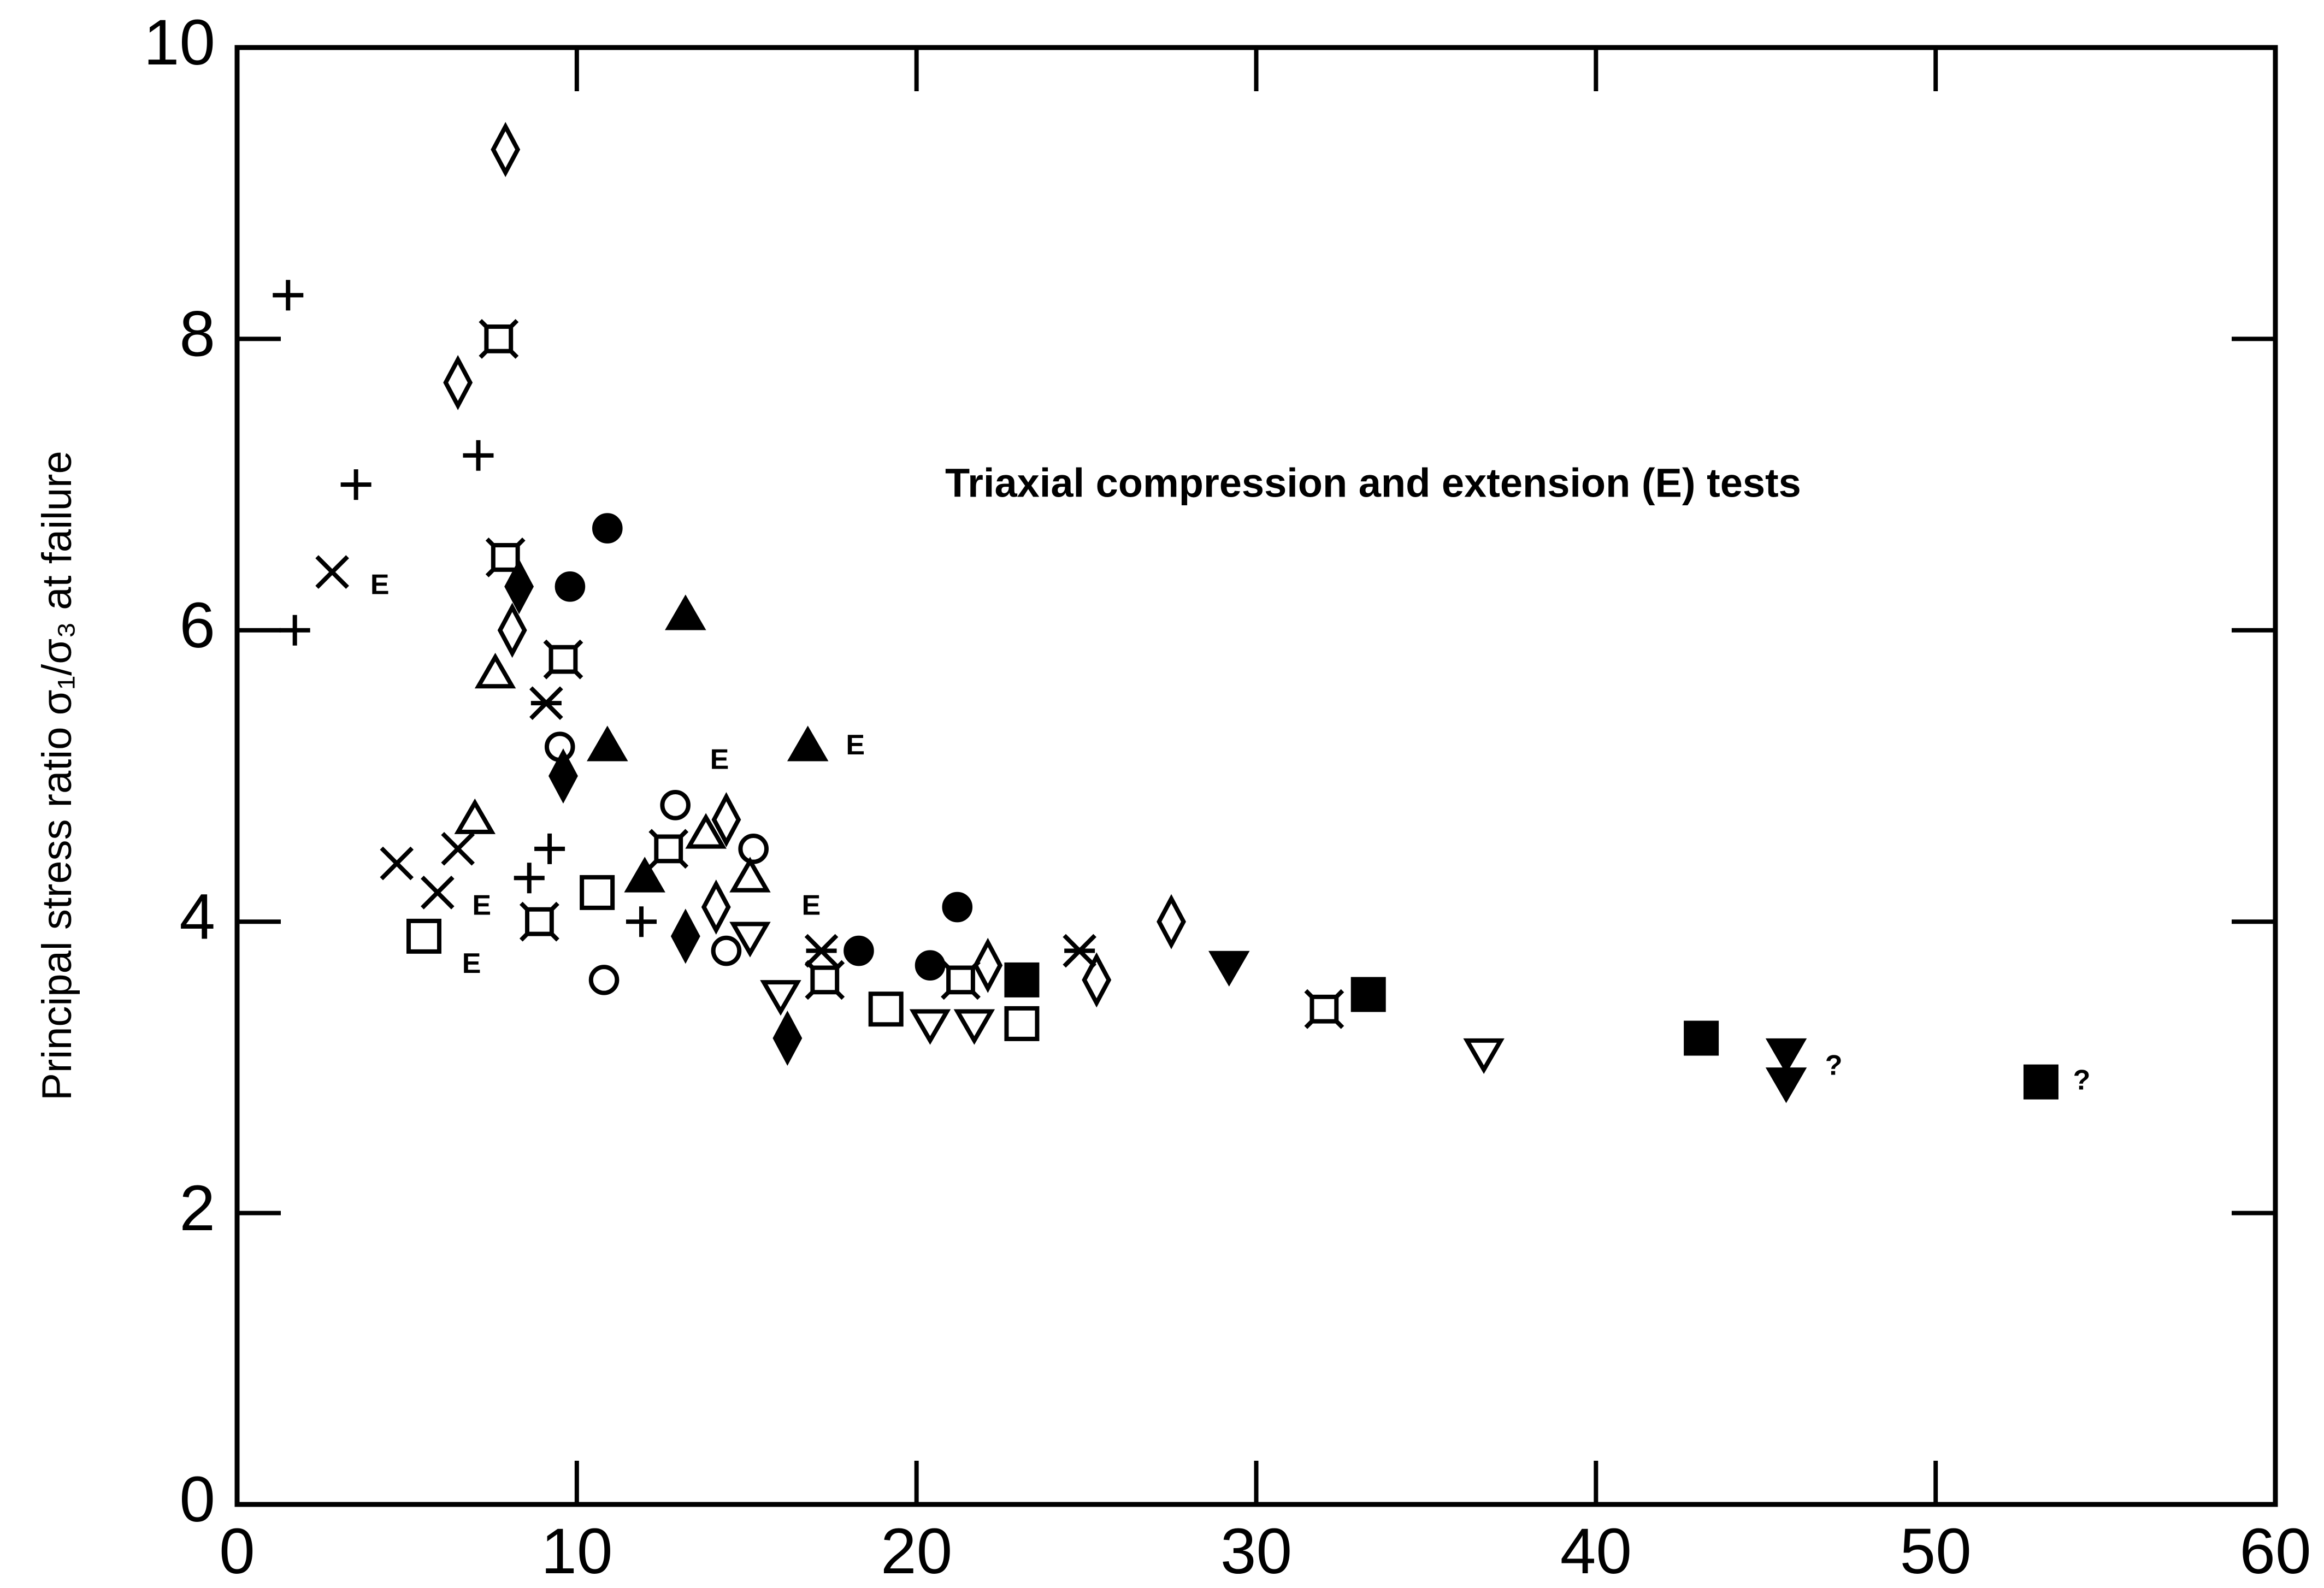 The width and height of the screenshot is (2324, 1588). Describe the element at coordinates (197, 1208) in the screenshot. I see `y-tick-label: 2` at that location.